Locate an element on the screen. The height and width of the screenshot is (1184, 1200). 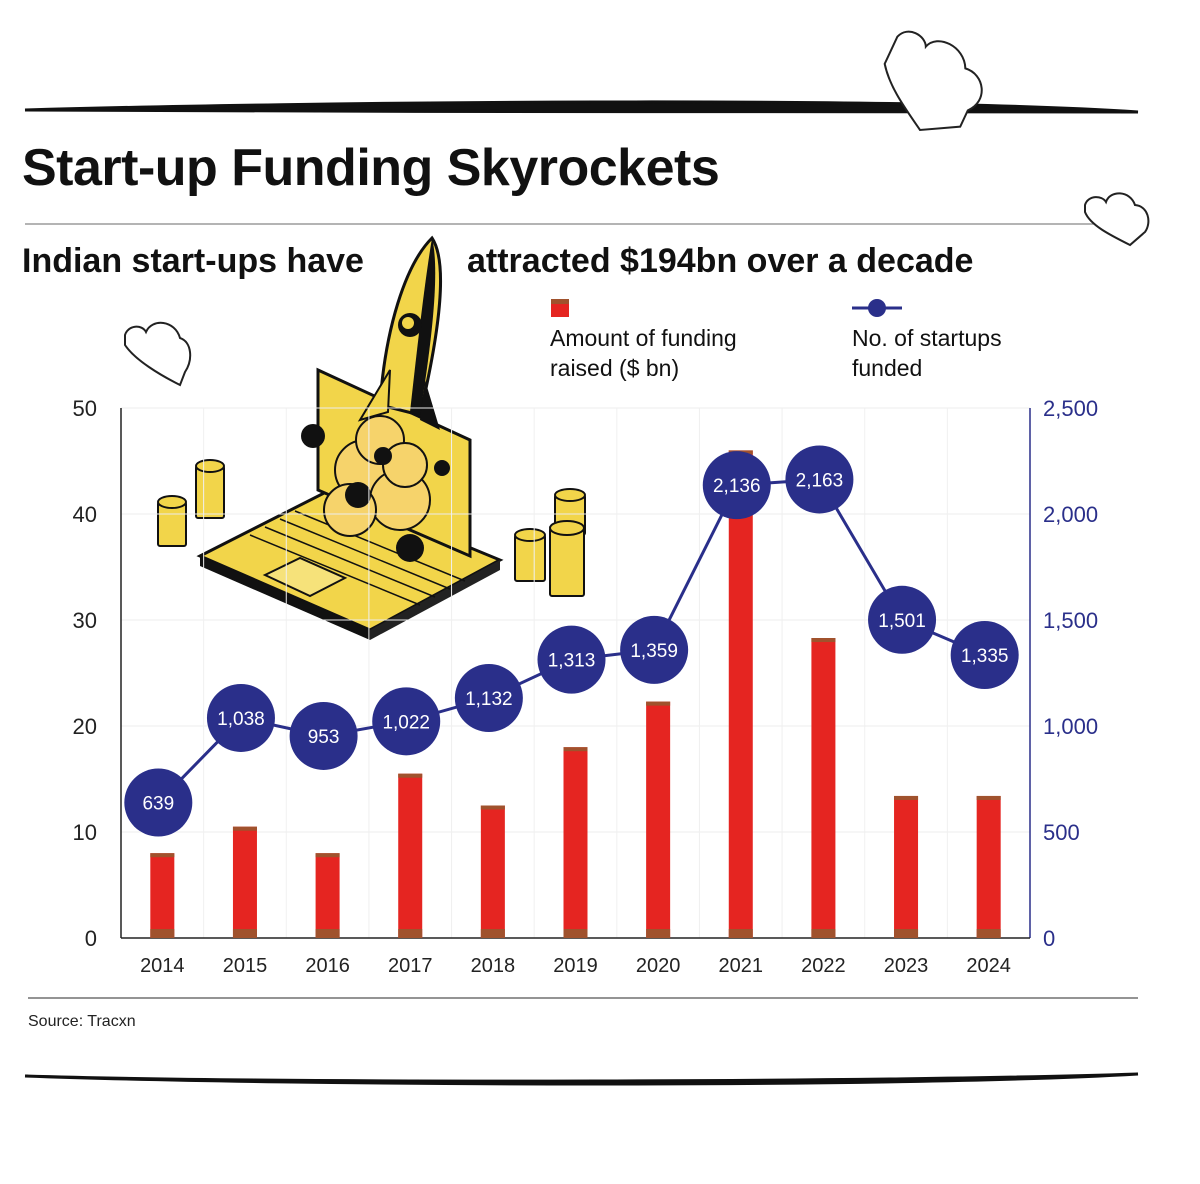
y-right-tick-label: 0 is located at coordinates (1049, 938).